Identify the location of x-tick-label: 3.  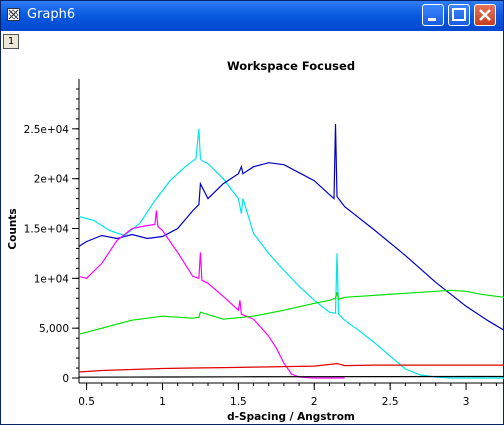
(466, 402).